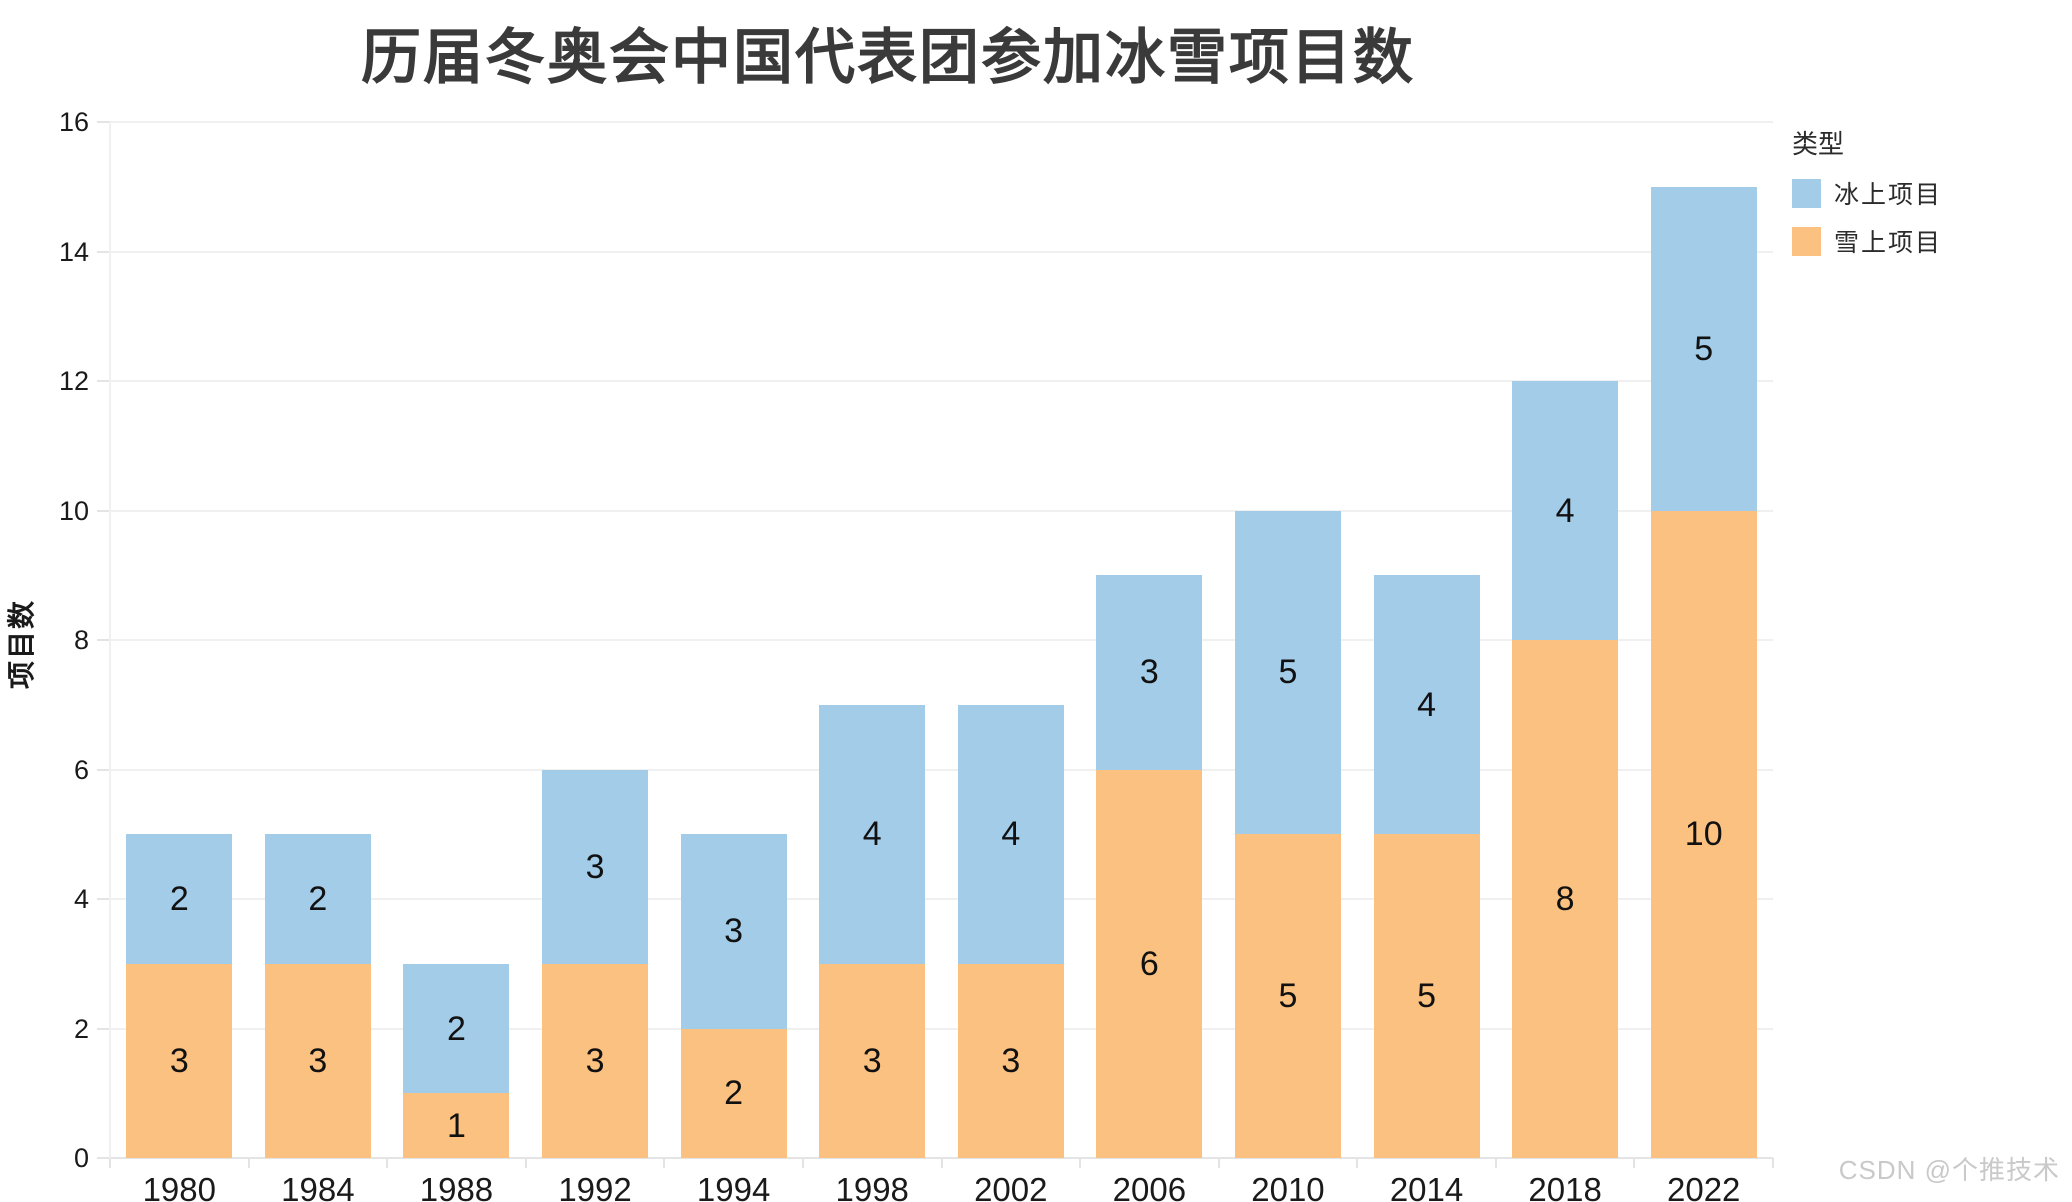  I want to click on bar-value-label: 8, so click(1565, 899).